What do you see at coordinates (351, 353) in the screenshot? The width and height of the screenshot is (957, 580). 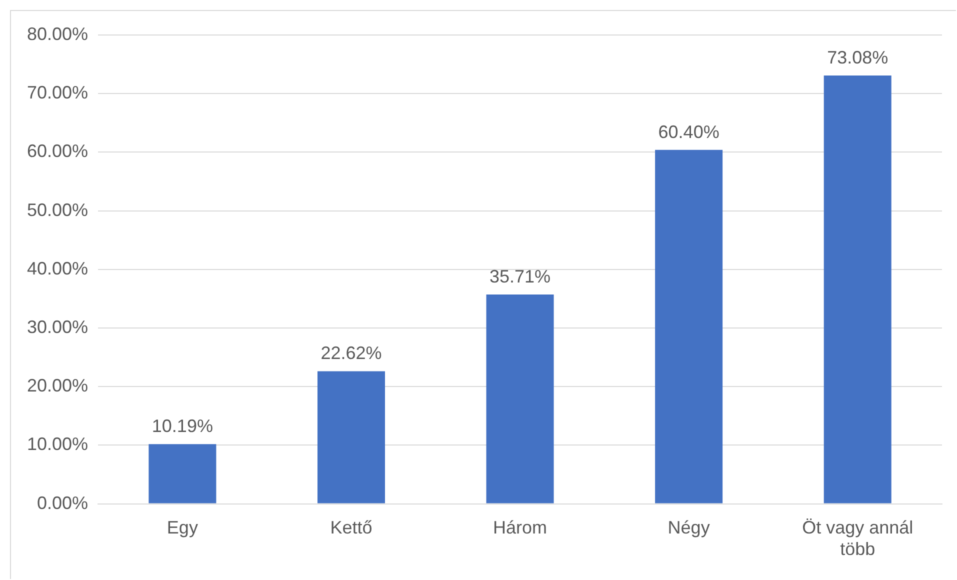 I see `data-label: 22.62%` at bounding box center [351, 353].